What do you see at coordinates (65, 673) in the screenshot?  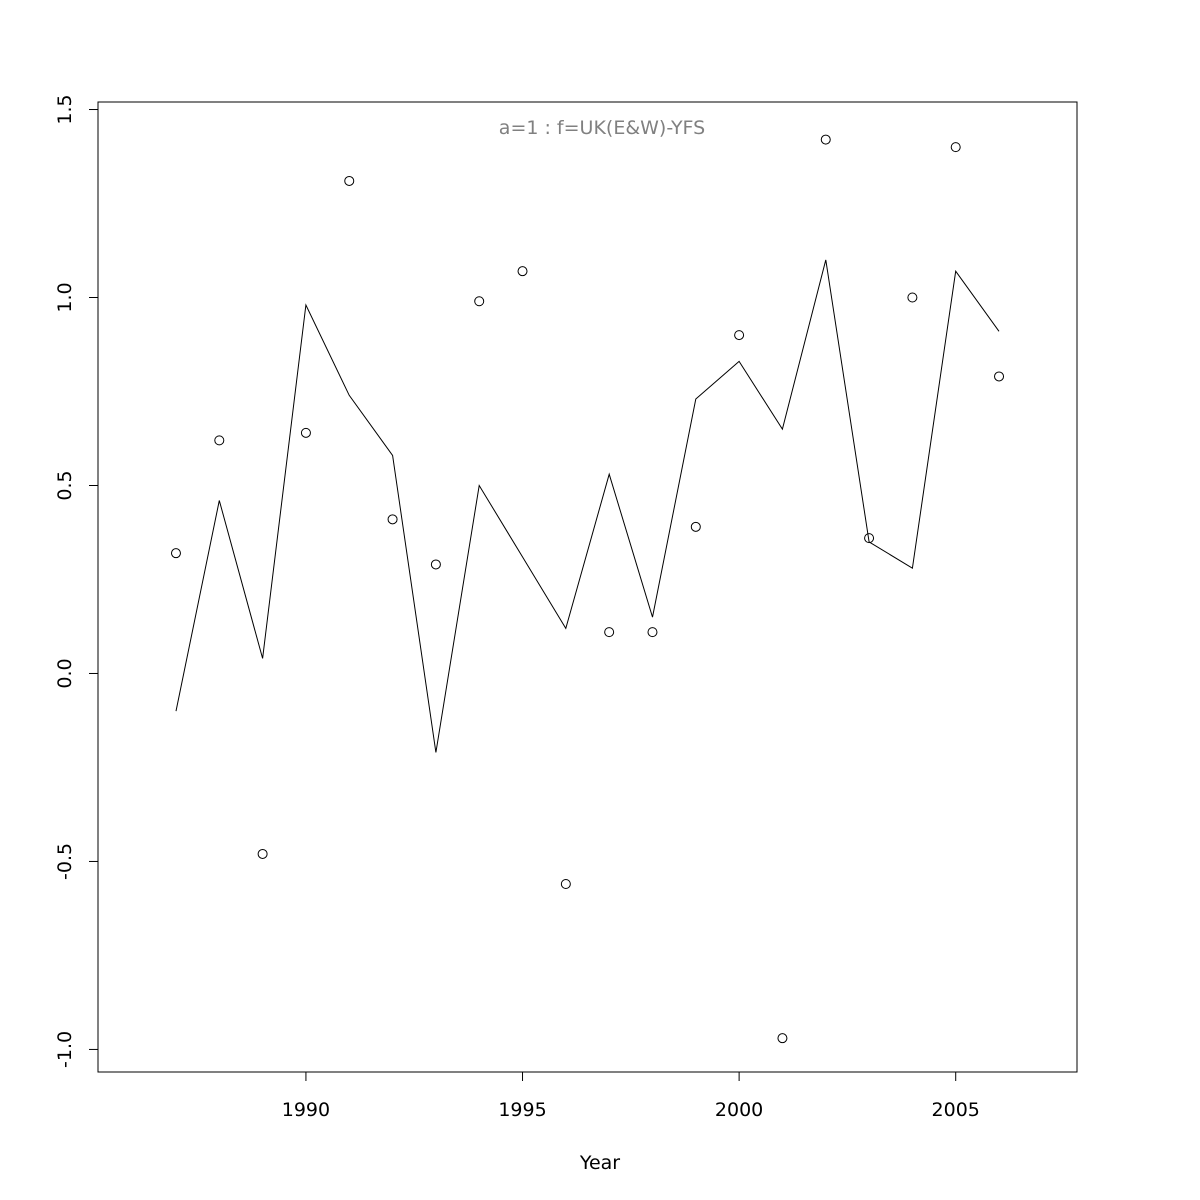 I see `y-tick-label: 0.0` at bounding box center [65, 673].